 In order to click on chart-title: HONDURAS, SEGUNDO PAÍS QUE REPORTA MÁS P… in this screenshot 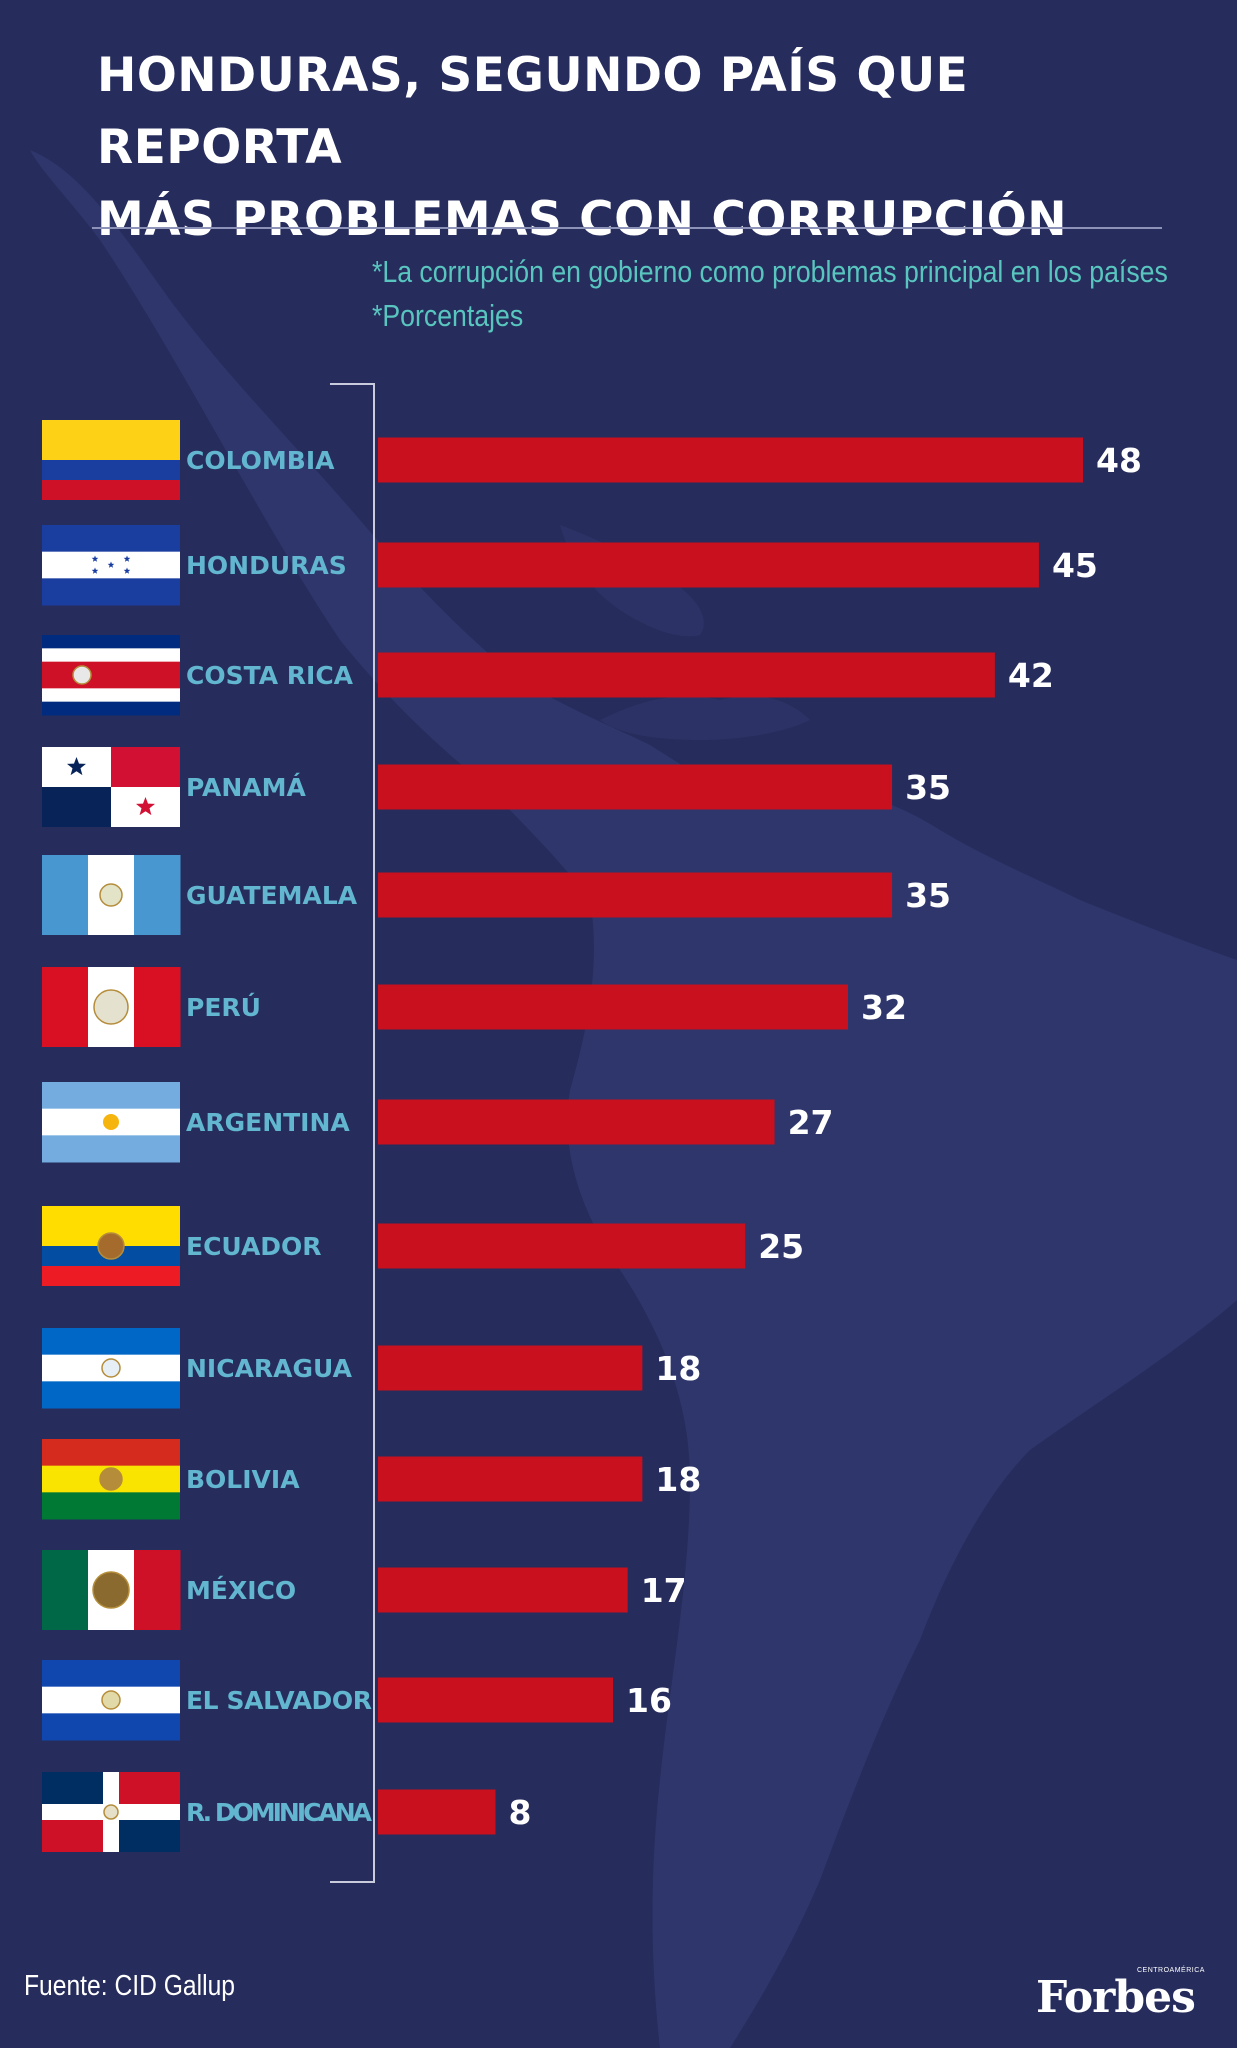, I will do `click(647, 148)`.